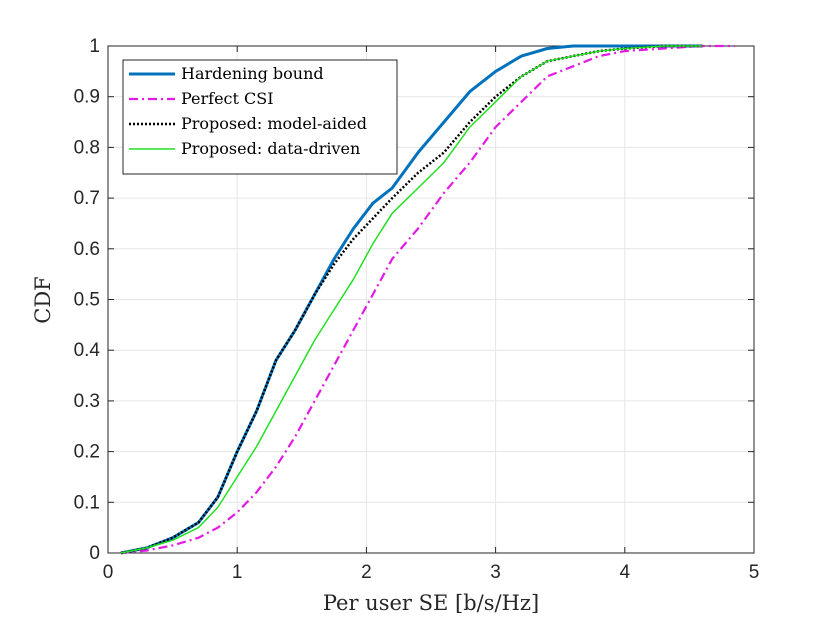  What do you see at coordinates (87, 452) in the screenshot?
I see `y-tick-label: 0.2` at bounding box center [87, 452].